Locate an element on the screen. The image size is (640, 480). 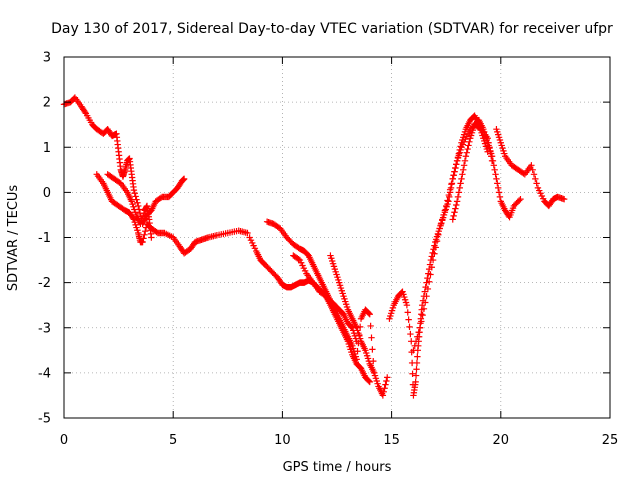
x-tick-label: 20 is located at coordinates (501, 440).